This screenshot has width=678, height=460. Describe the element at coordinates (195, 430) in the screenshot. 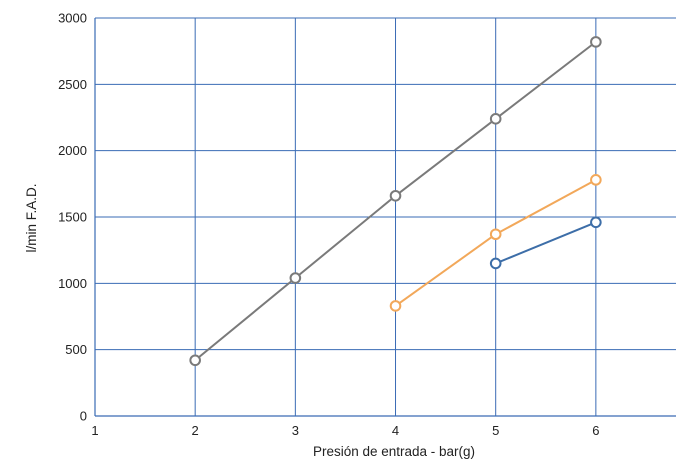

I see `x-tick-label: 2` at that location.